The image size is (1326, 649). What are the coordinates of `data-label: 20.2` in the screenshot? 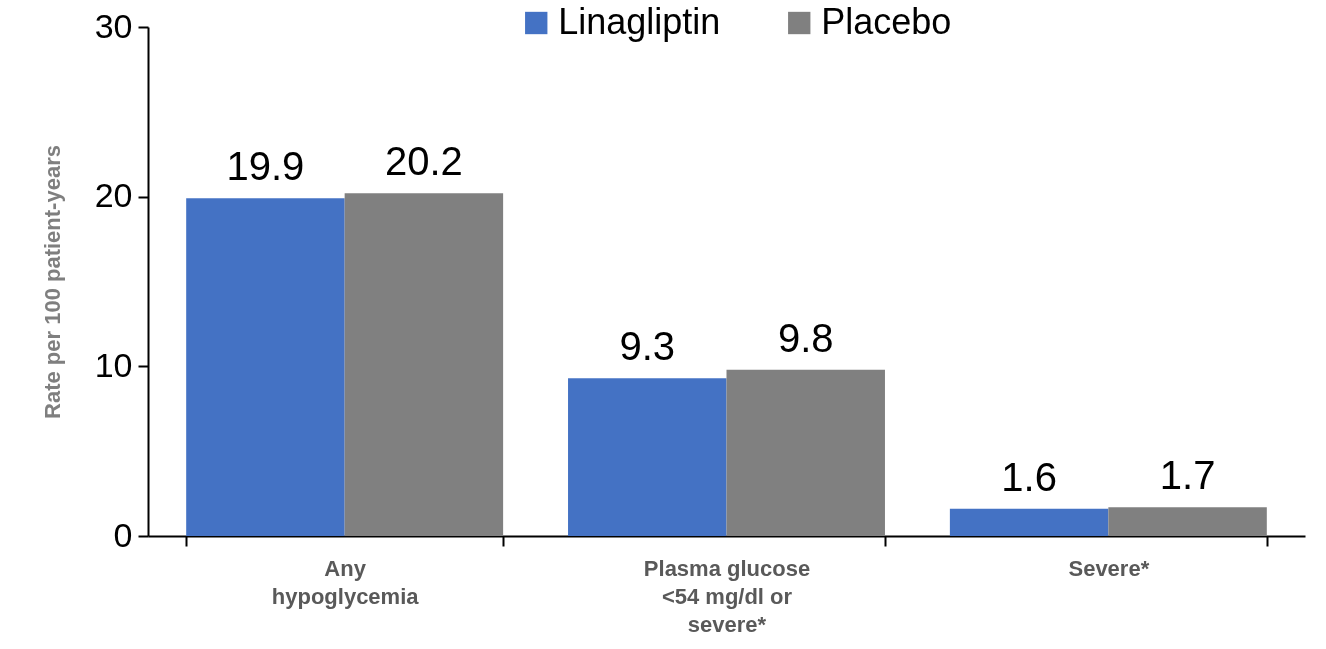 It's located at (423, 161).